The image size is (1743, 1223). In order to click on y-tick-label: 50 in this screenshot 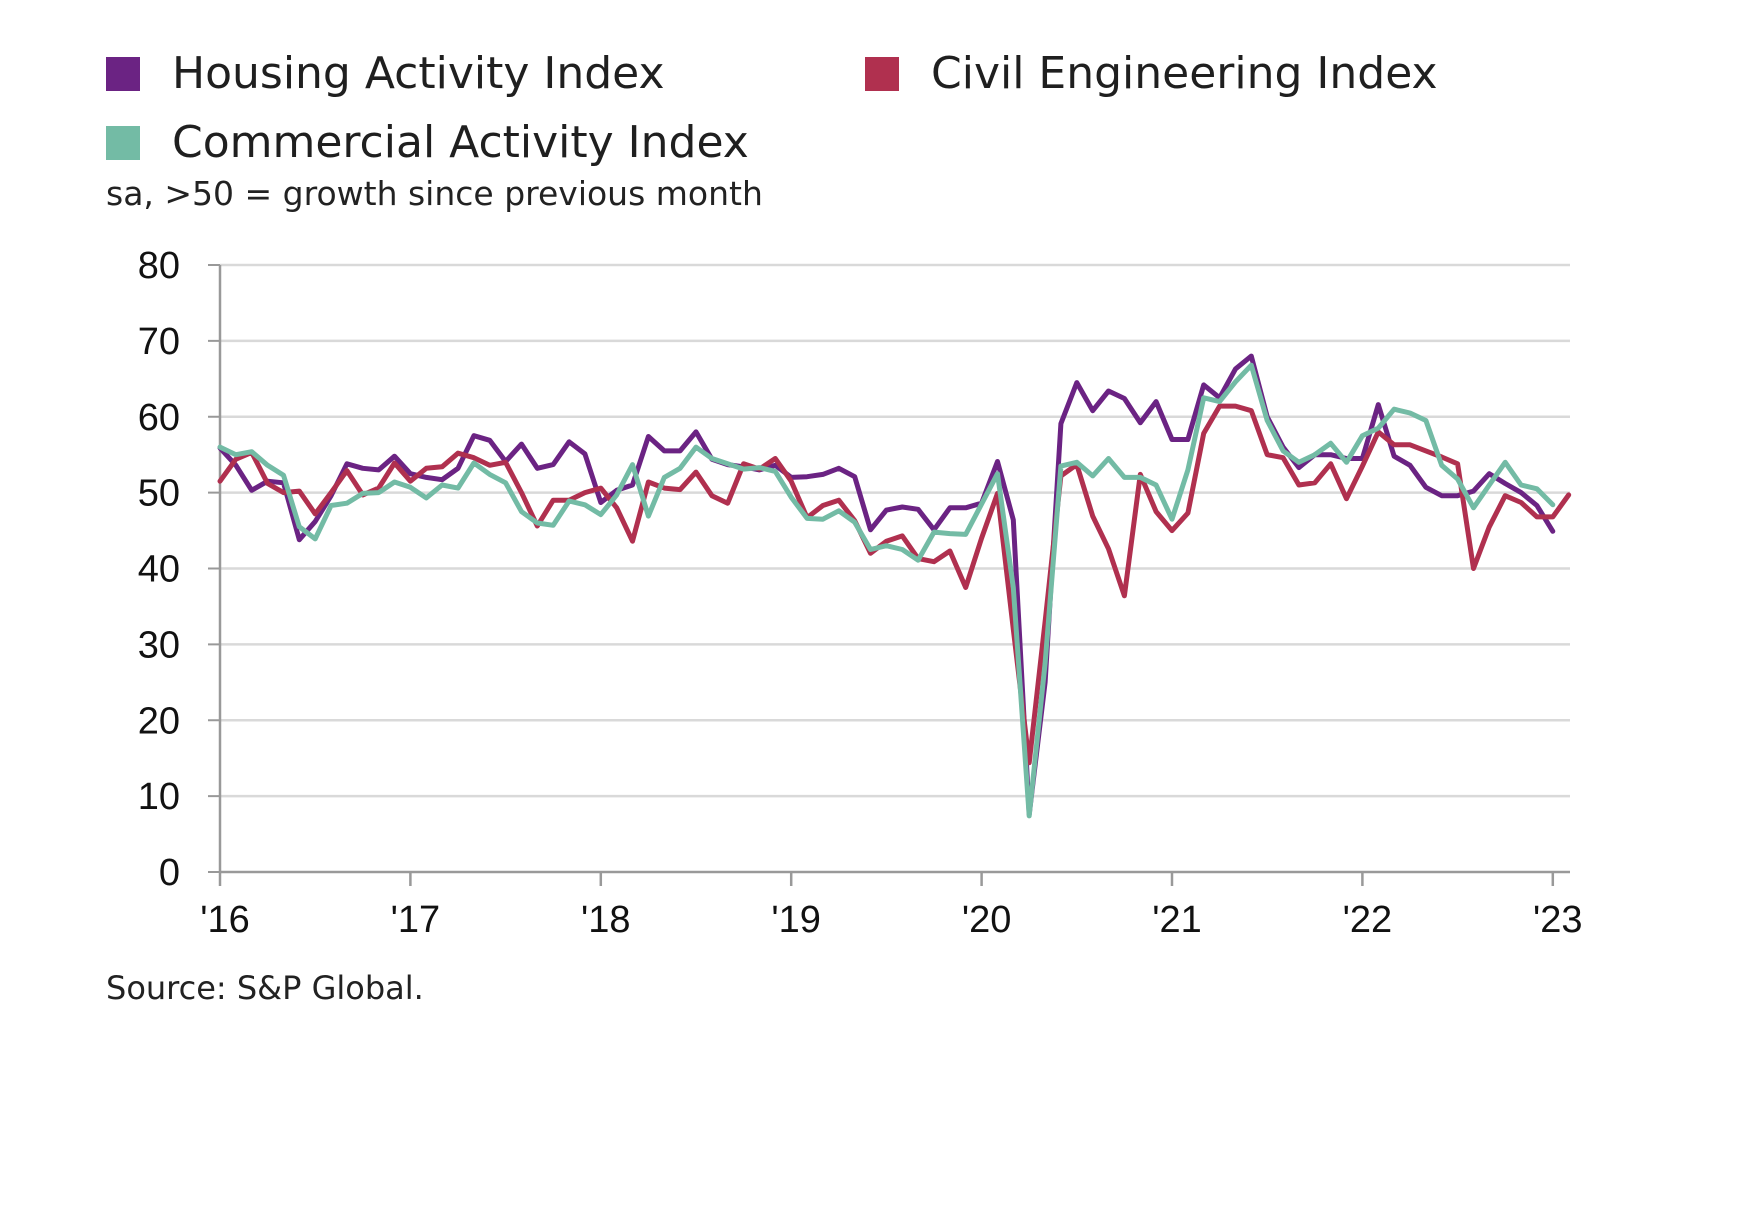, I will do `click(159, 494)`.